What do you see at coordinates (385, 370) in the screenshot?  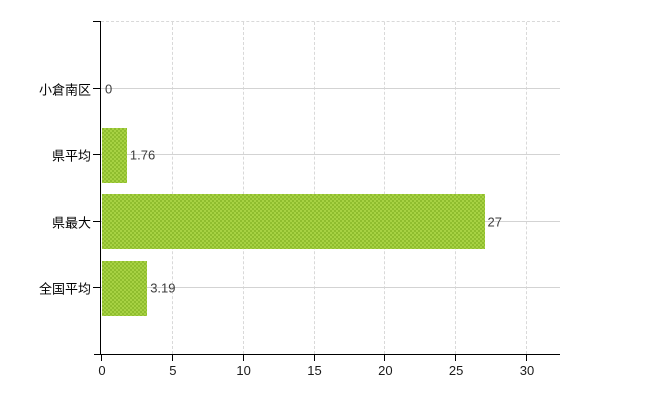 I see `x-tick-label-4: 20` at bounding box center [385, 370].